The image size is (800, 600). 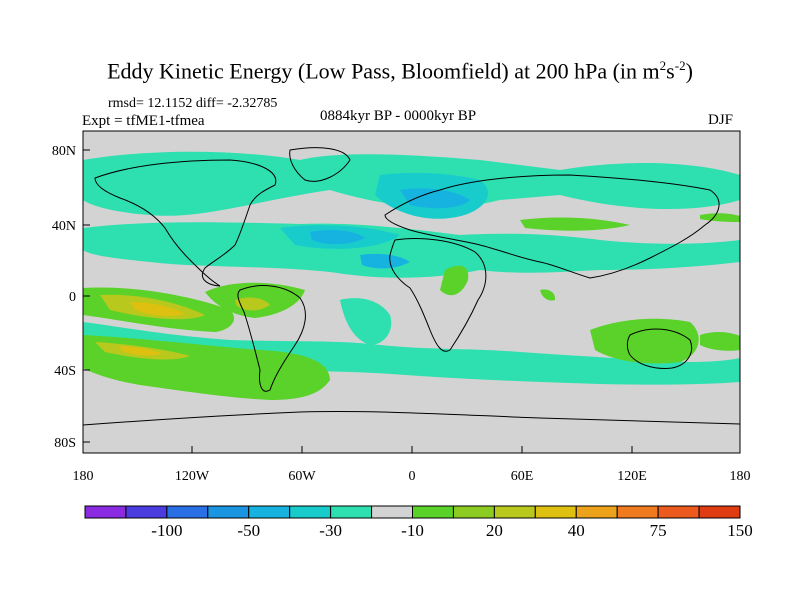 What do you see at coordinates (412, 530) in the screenshot?
I see `colorbar-label: -10` at bounding box center [412, 530].